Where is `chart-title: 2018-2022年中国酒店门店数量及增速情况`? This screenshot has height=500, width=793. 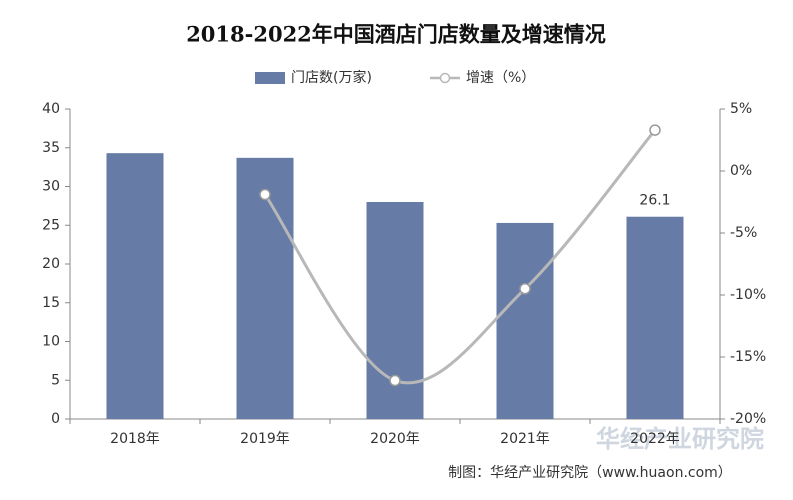
chart-title: 2018-2022年中国酒店门店数量及增速情况 is located at coordinates (396, 34).